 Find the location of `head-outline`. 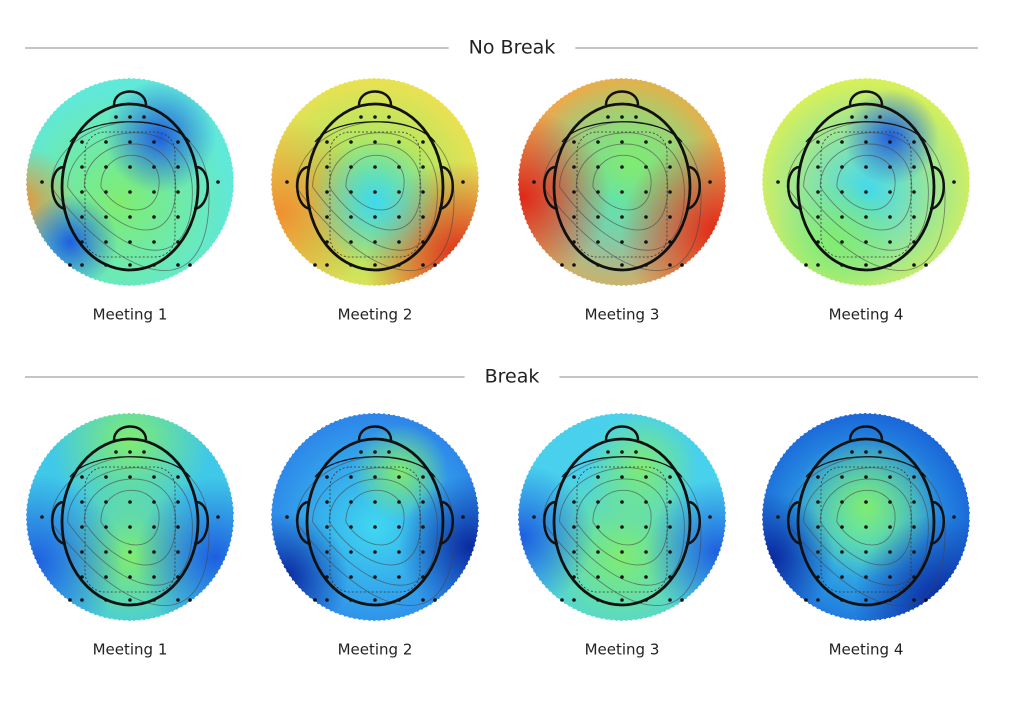

head-outline is located at coordinates (130, 522).